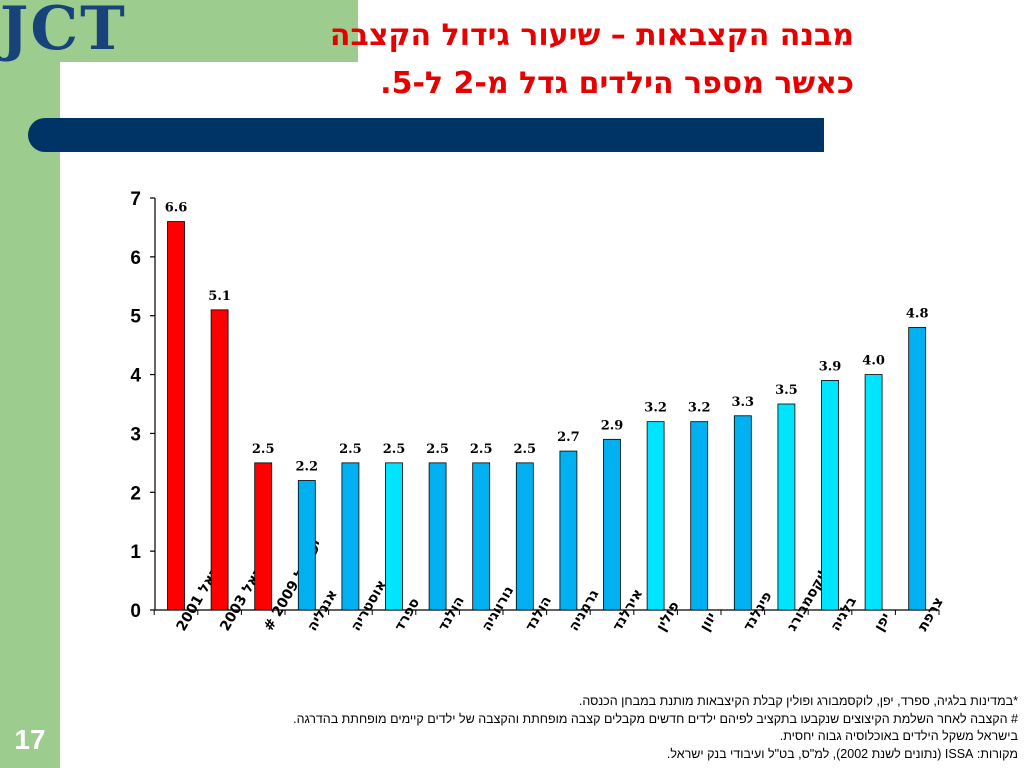 The image size is (1024, 768). Describe the element at coordinates (708, 622) in the screenshot. I see `category-label: יוון` at that location.